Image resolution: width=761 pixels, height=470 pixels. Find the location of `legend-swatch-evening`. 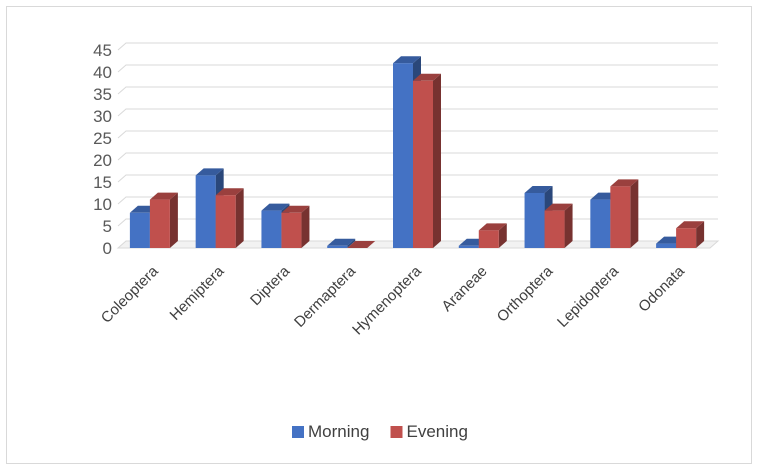

legend-swatch-evening is located at coordinates (396, 432).